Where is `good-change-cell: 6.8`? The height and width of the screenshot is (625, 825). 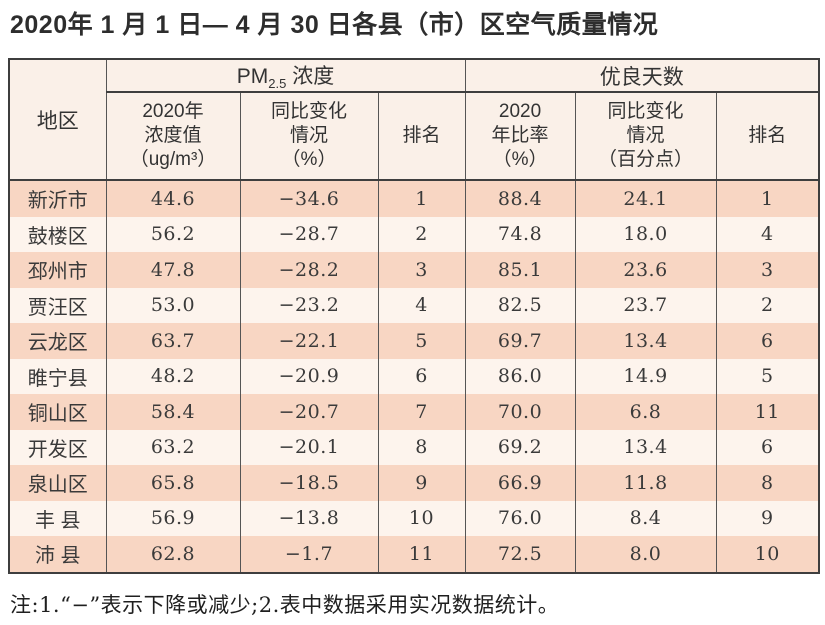 good-change-cell: 6.8 is located at coordinates (645, 412).